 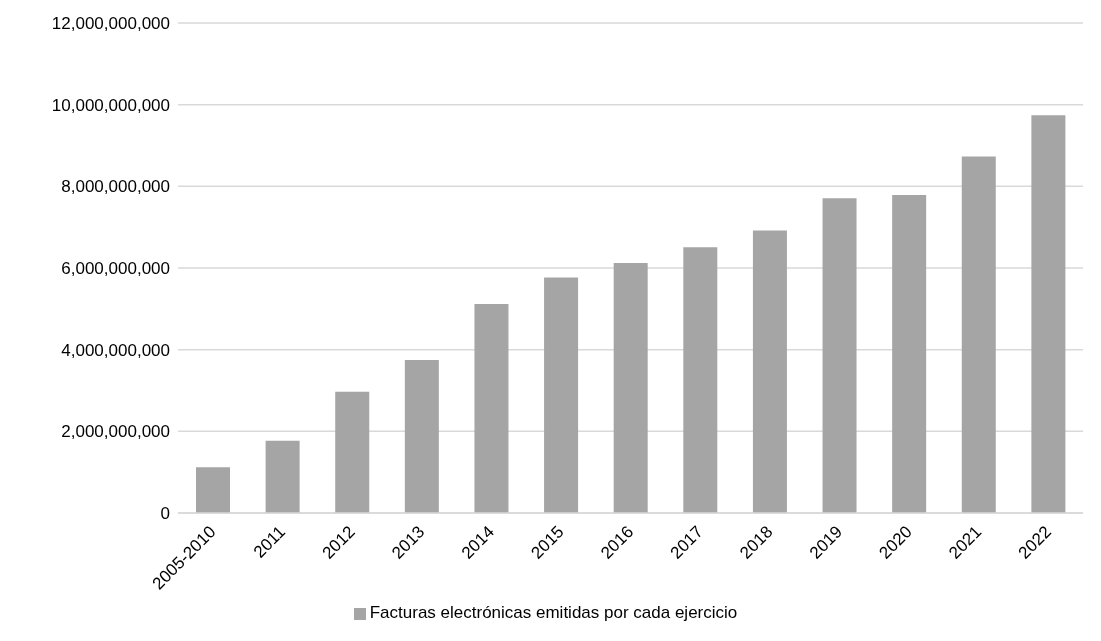 What do you see at coordinates (553, 612) in the screenshot?
I see `legend-label: Facturas electrónicas emitidas por cada ejercicio` at bounding box center [553, 612].